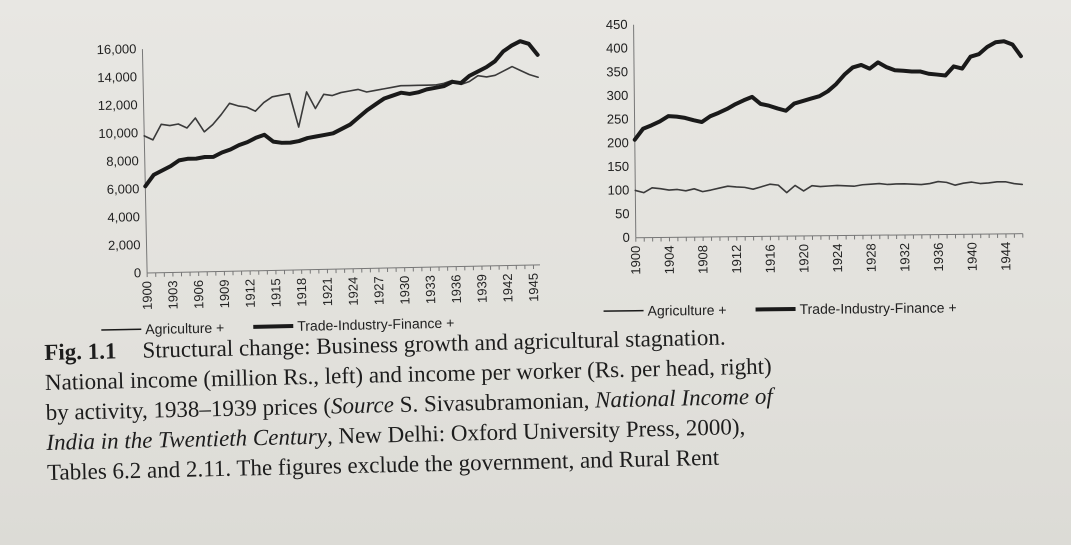 The width and height of the screenshot is (1071, 545). Describe the element at coordinates (904, 257) in the screenshot. I see `right-chart-x-tick-label: 1932` at that location.